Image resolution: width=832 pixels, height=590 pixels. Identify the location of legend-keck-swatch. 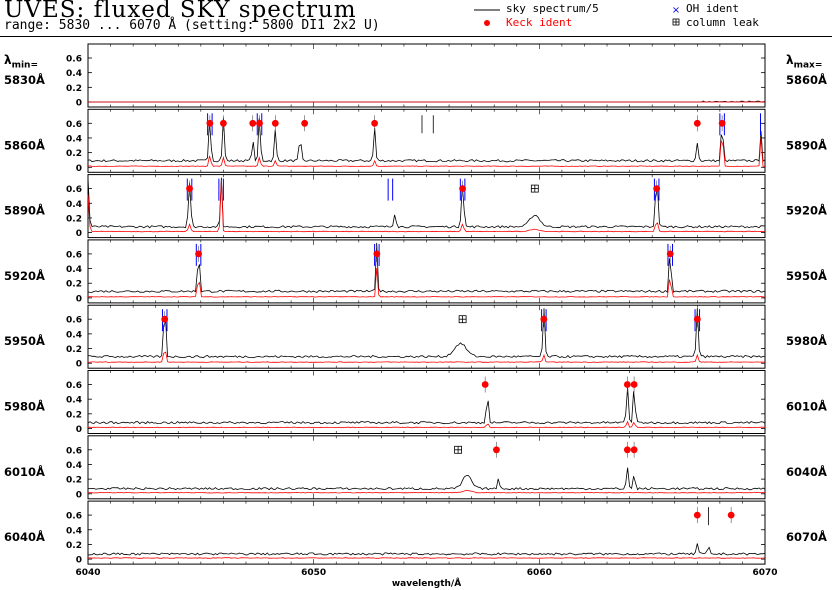
(487, 23).